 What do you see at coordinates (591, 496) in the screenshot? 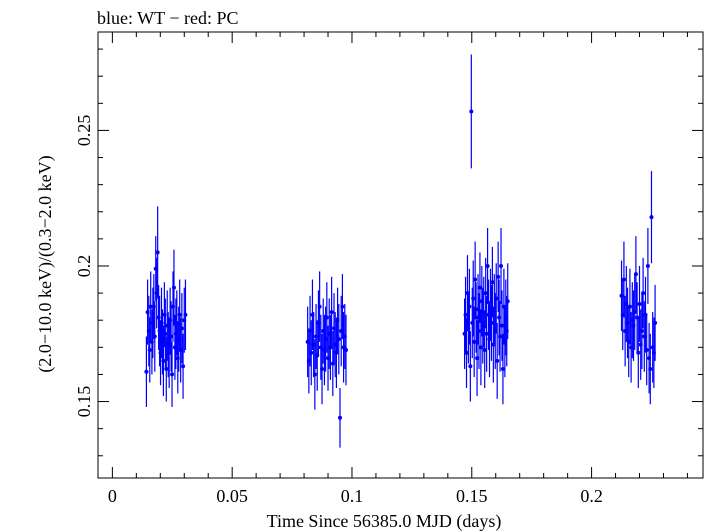
I see `x-tick-label: 0.2` at bounding box center [591, 496].